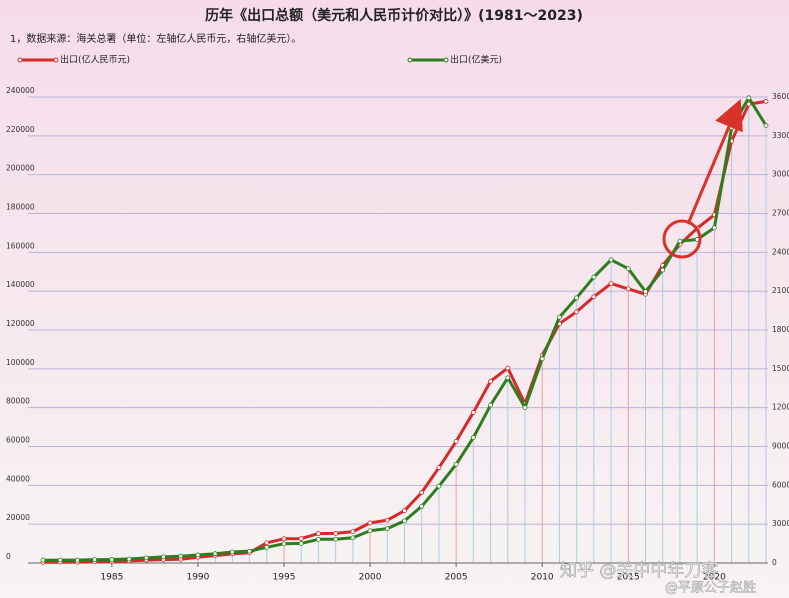 The height and width of the screenshot is (598, 789). What do you see at coordinates (780, 96) in the screenshot?
I see `y2-tick-label: 36000` at bounding box center [780, 96].